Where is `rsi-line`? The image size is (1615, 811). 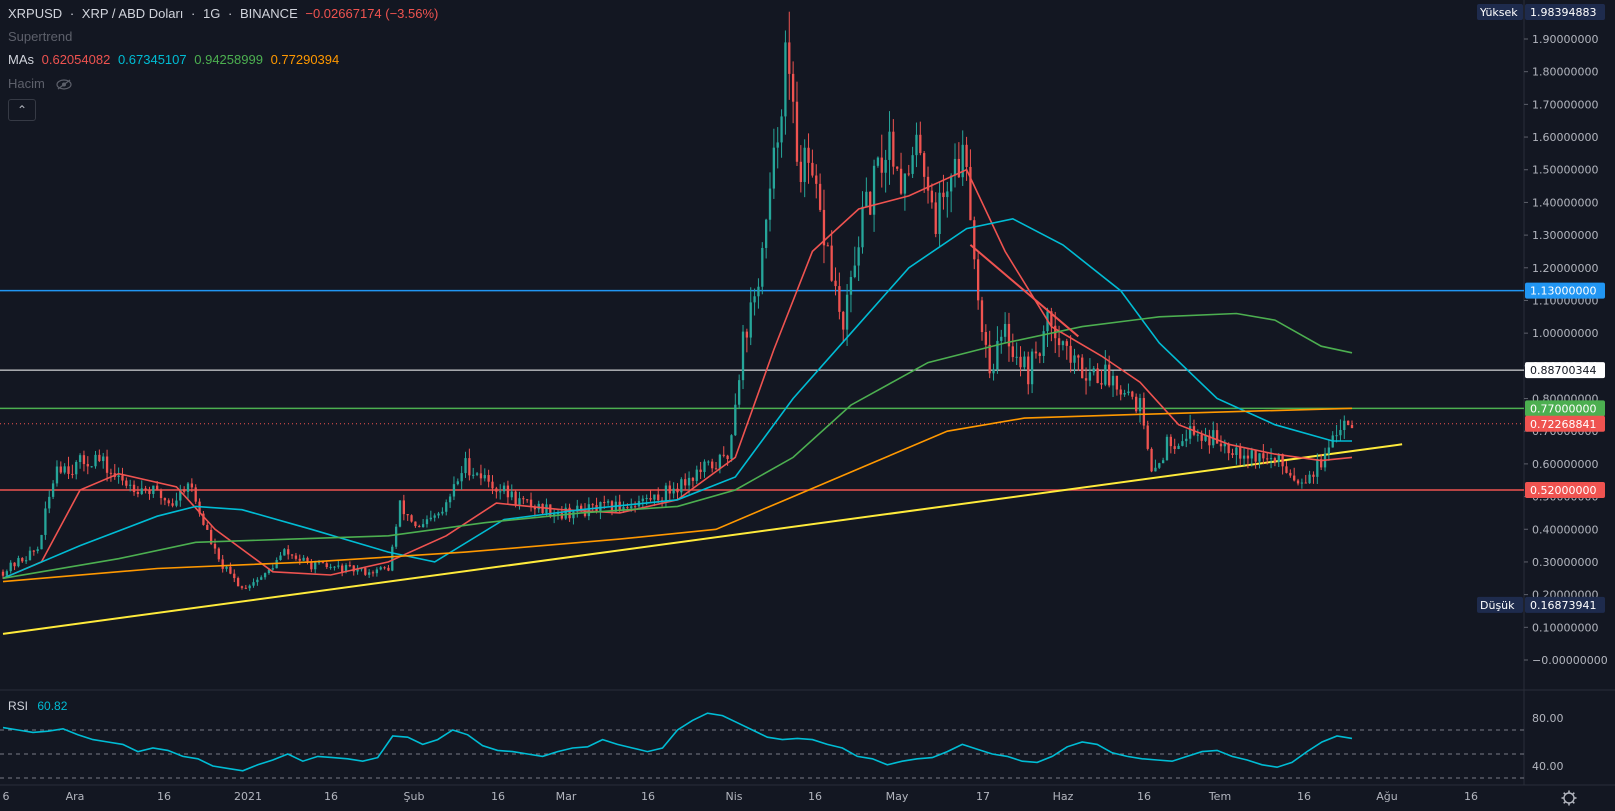
rsi-line is located at coordinates (677, 742).